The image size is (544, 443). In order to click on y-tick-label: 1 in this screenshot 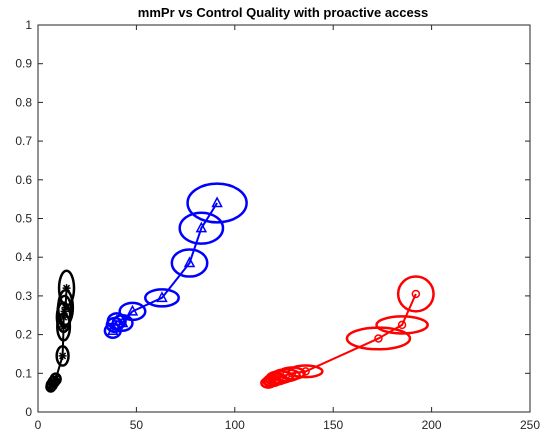, I will do `click(28, 25)`.